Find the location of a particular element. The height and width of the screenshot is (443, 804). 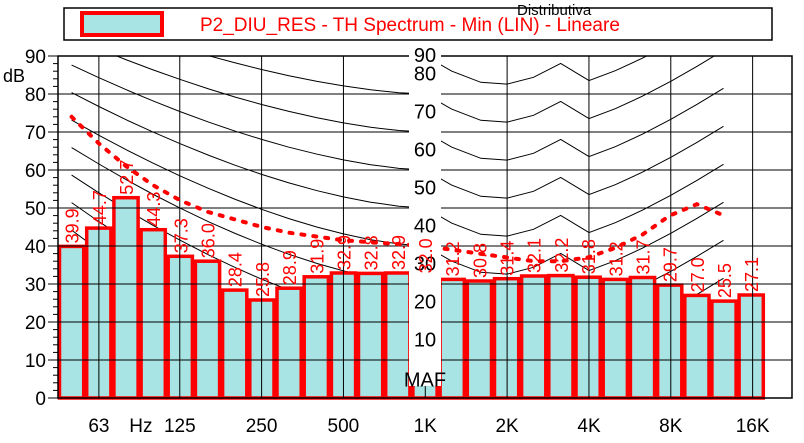

y-tick-label: 50 is located at coordinates (35, 209).